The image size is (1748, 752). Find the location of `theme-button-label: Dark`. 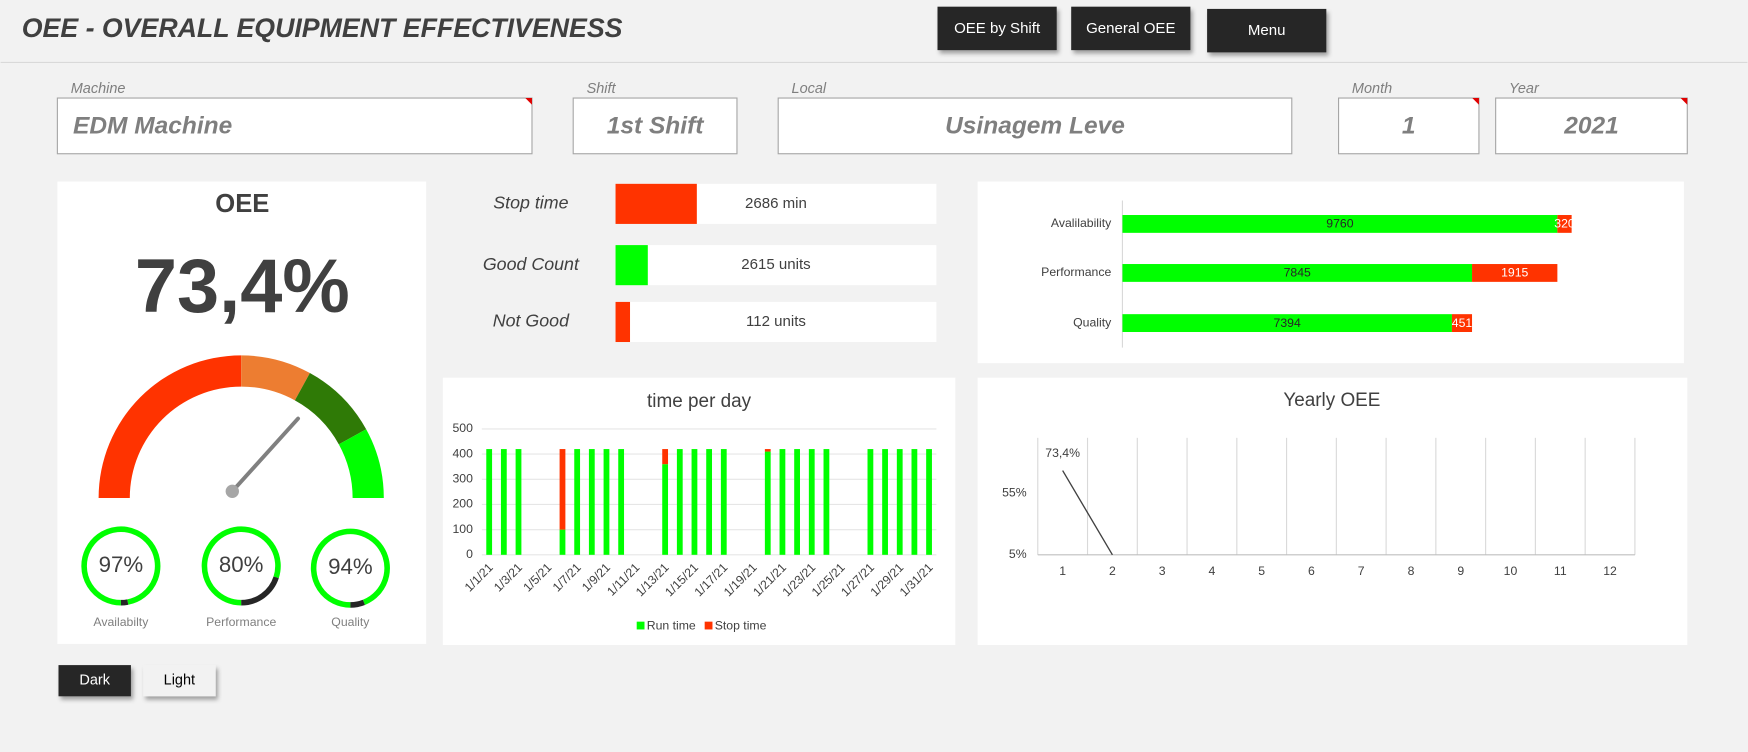

theme-button-label: Dark is located at coordinates (94, 681).